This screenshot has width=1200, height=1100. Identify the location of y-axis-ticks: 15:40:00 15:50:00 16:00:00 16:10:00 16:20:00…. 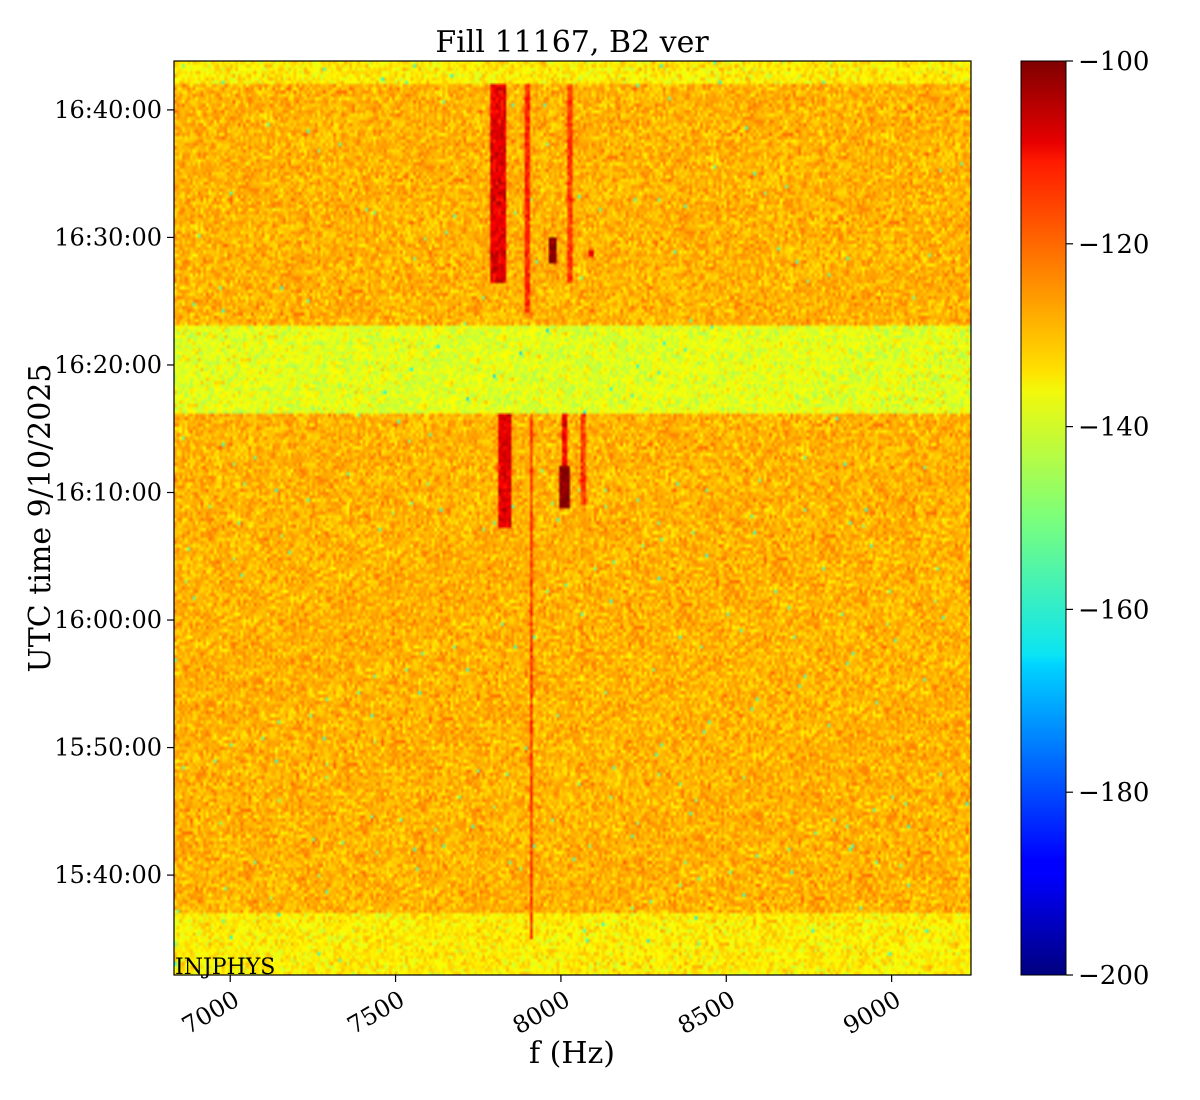
(114, 492).